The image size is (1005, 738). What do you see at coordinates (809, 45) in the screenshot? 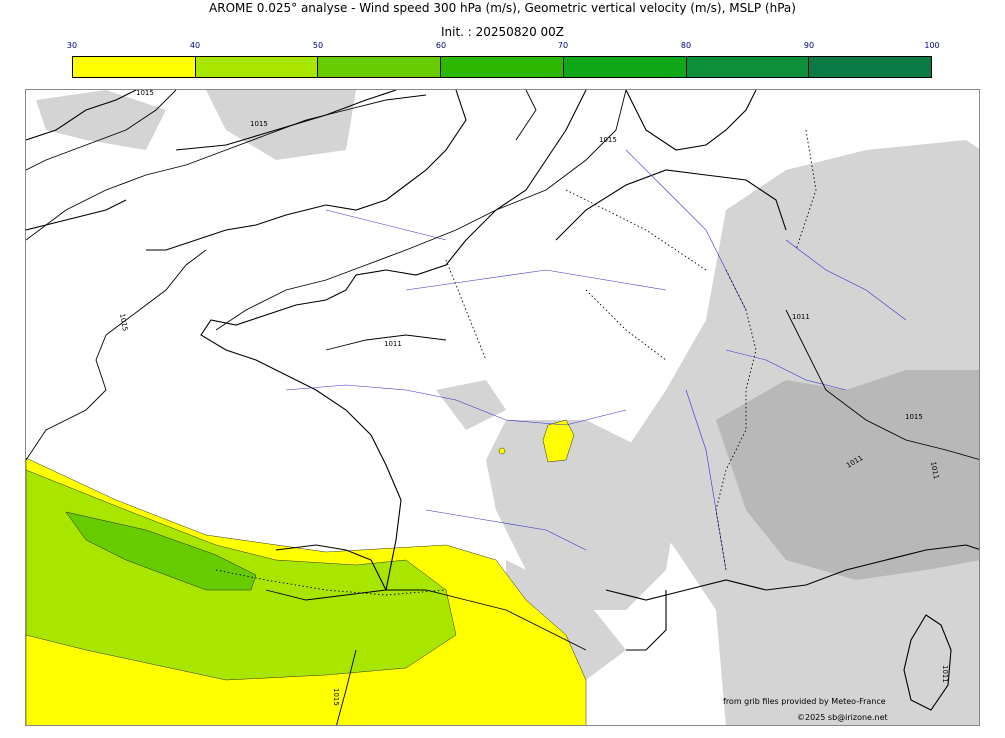
I see `colorbar-tick: 90` at bounding box center [809, 45].